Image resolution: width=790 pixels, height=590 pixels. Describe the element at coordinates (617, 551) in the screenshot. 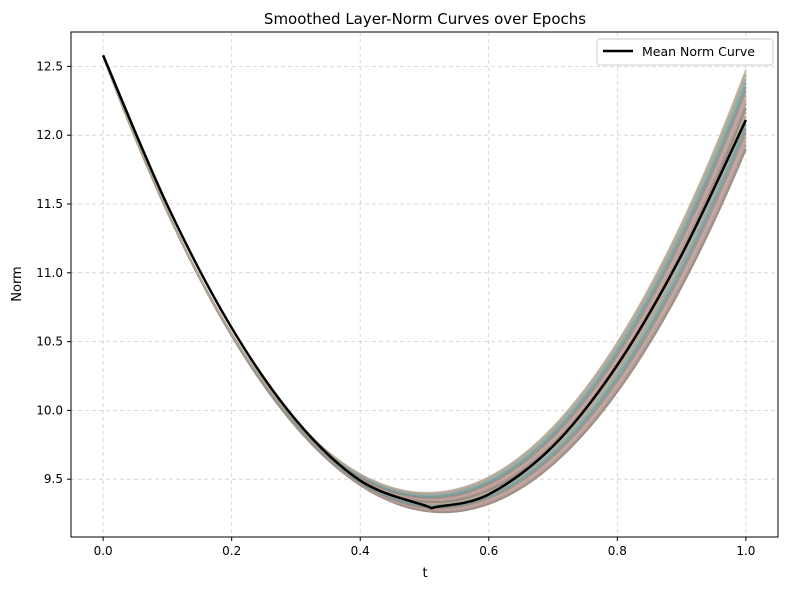

I see `x-tick-label: 0.8` at that location.